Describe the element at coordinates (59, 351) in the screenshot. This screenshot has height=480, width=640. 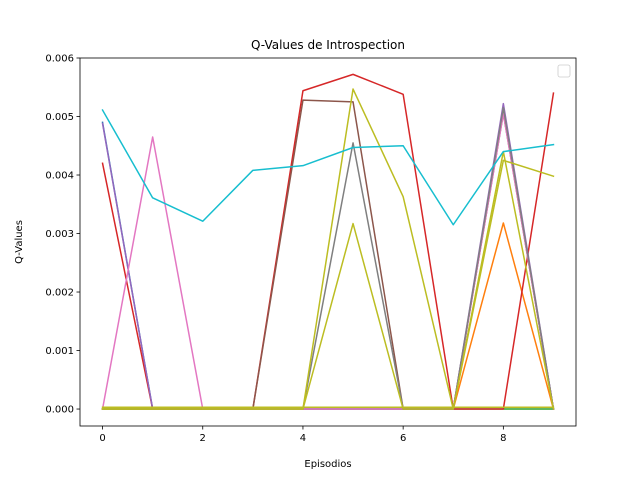
I see `y-tick-label: 0.001` at that location.